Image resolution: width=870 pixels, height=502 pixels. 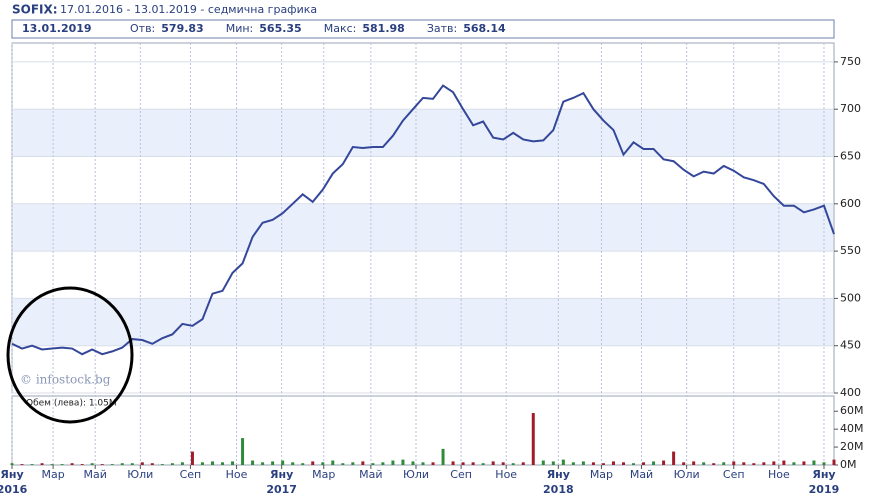 I want to click on year-label: 2018, so click(x=558, y=489).